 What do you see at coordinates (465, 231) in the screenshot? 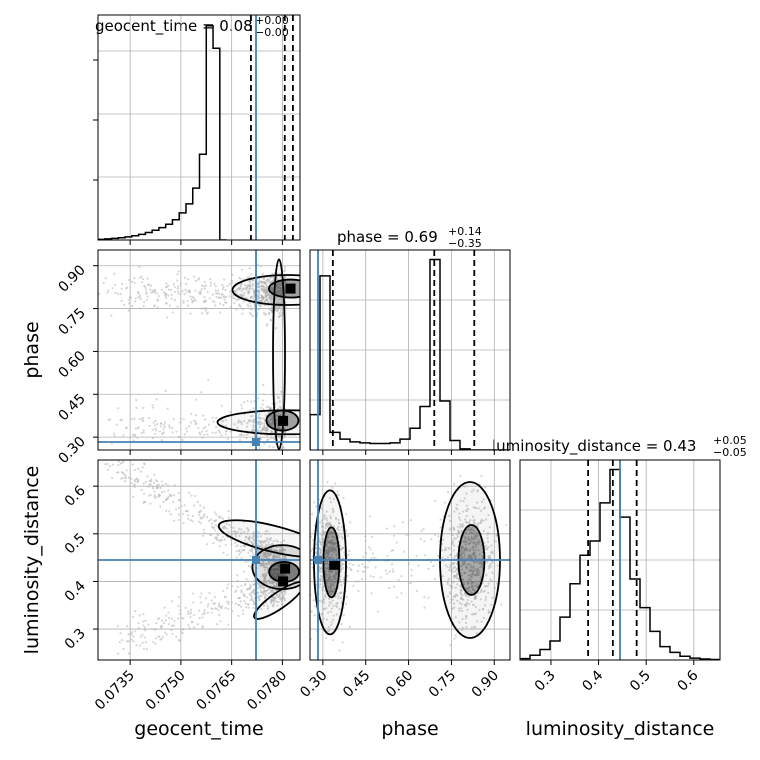
I see `title-phase-sup: +0.14` at bounding box center [465, 231].